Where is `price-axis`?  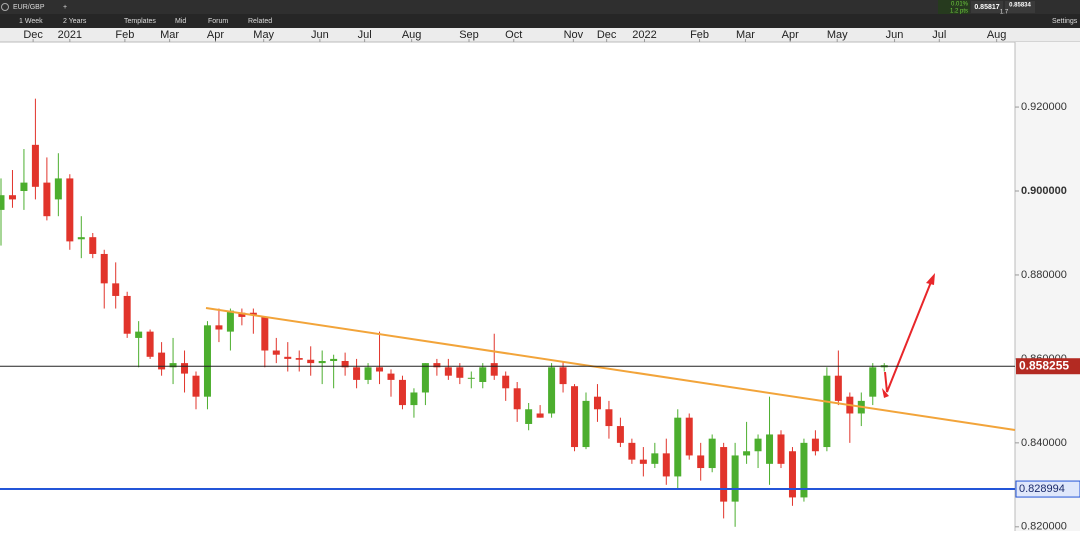
price-axis is located at coordinates (1047, 286).